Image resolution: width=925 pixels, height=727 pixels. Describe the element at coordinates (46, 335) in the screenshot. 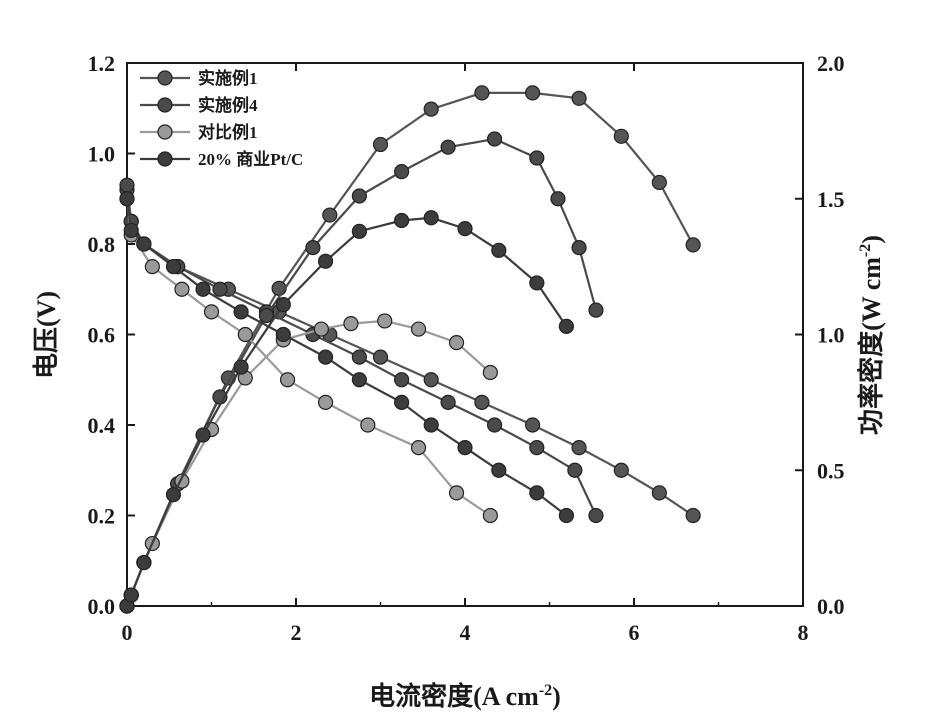

I see `y-axis-left-title: 电压(V)` at that location.